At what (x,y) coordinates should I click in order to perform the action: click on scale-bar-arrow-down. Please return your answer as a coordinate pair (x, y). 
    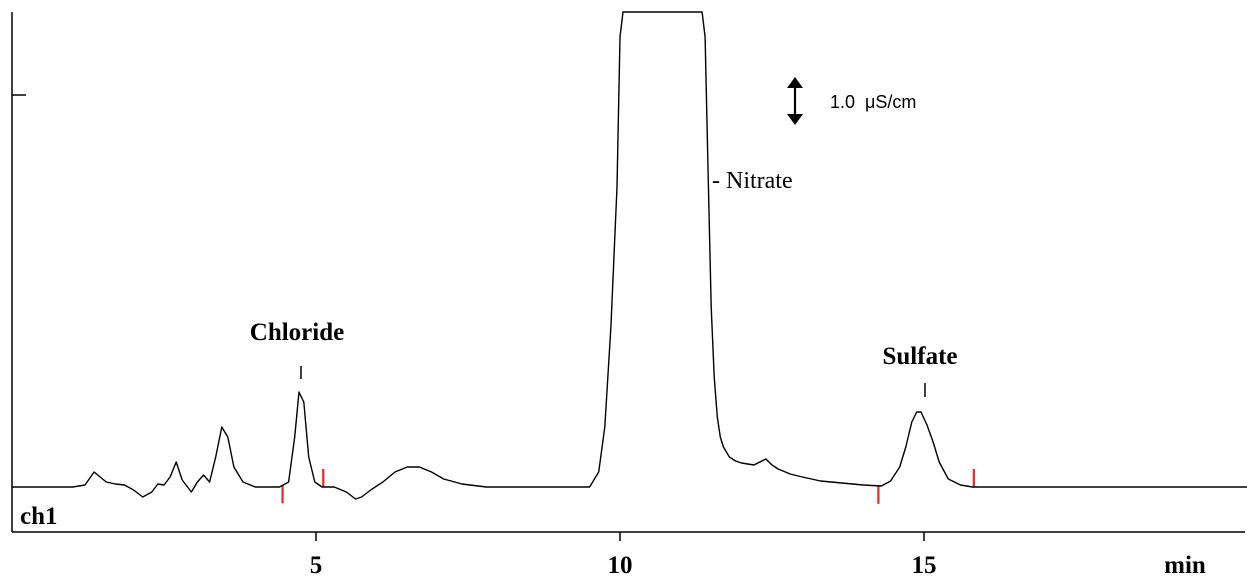
    Looking at the image, I should click on (795, 119).